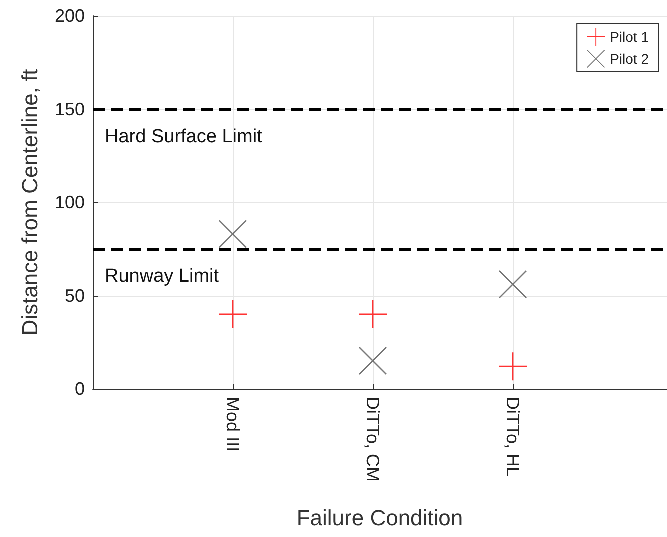 Image resolution: width=667 pixels, height=537 pixels. What do you see at coordinates (79, 389) in the screenshot?
I see `y-tick-label: 0` at bounding box center [79, 389].